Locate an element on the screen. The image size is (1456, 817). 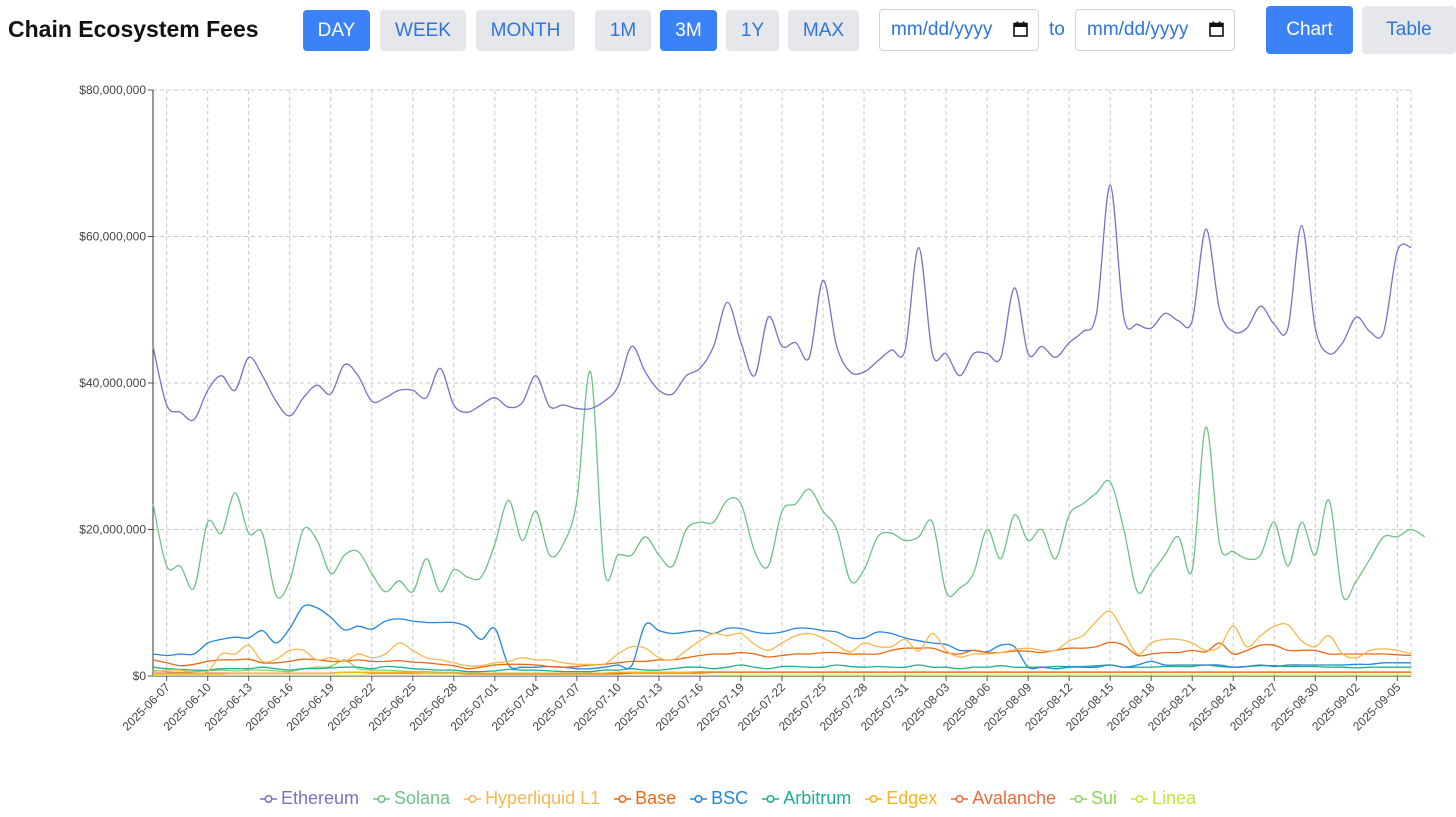
legend-item-solana: Solana is located at coordinates (411, 798).